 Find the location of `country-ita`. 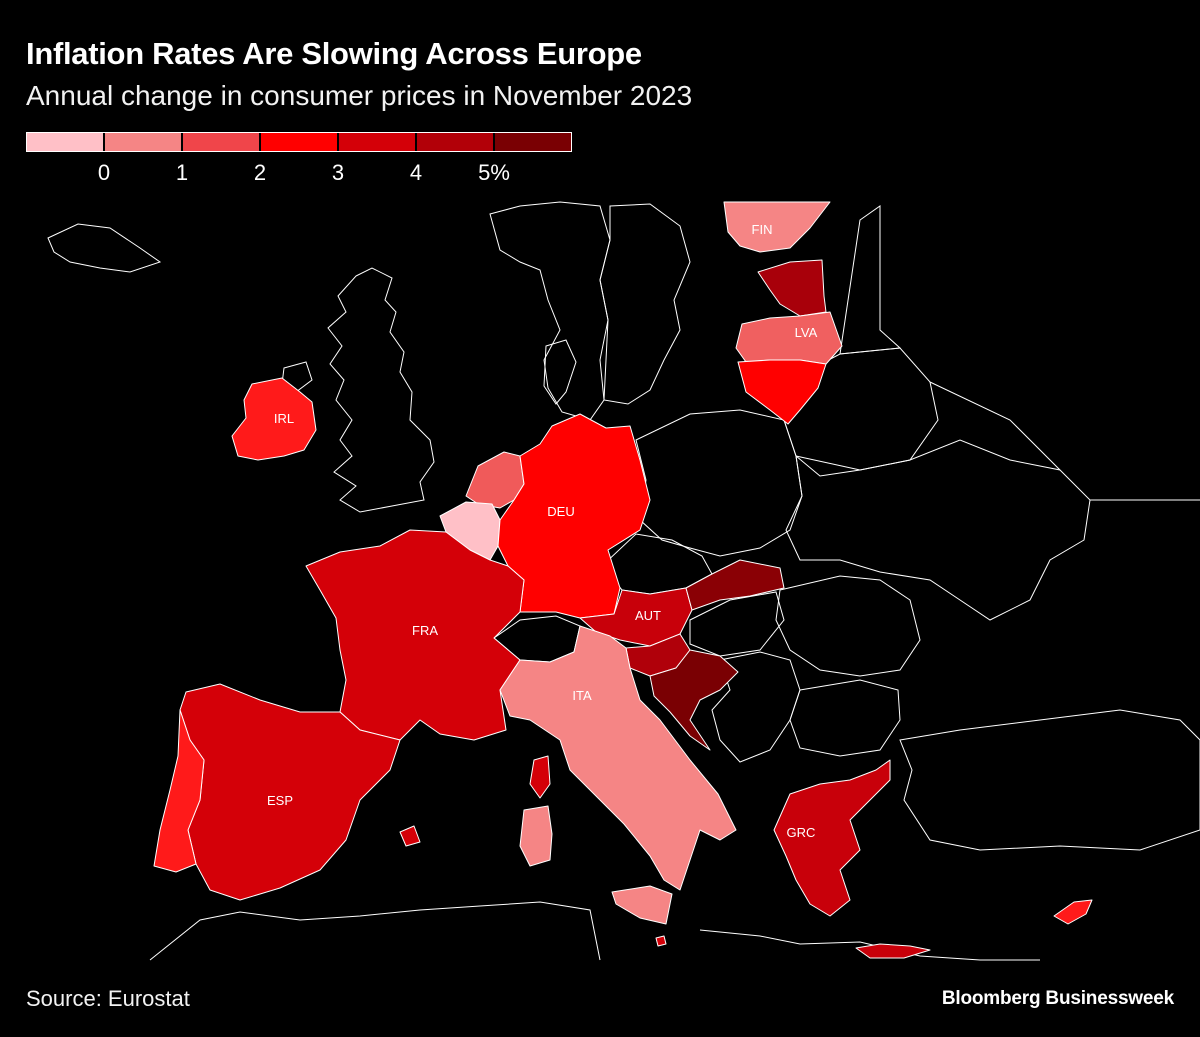

country-ita is located at coordinates (618, 758).